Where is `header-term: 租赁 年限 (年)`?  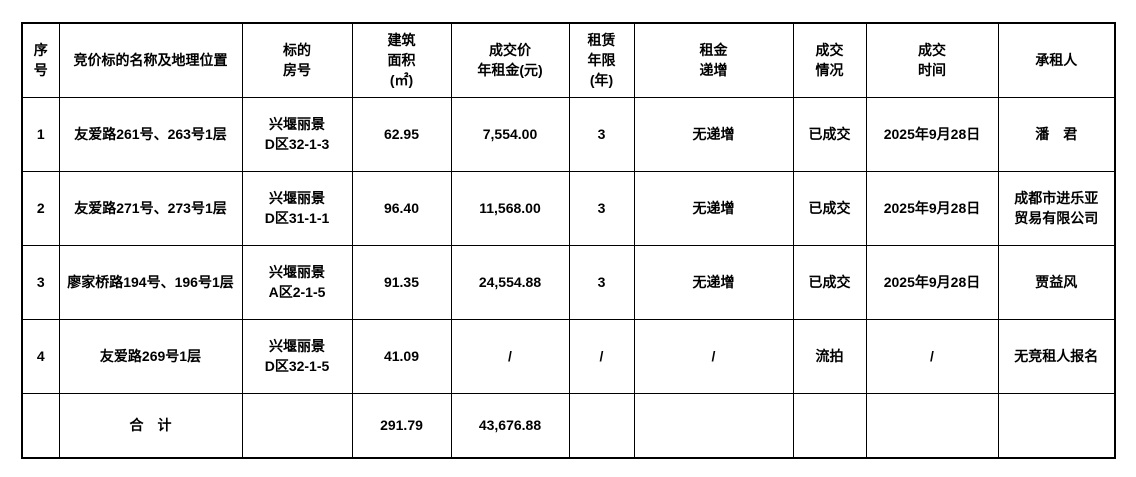
header-term: 租赁 年限 (年) is located at coordinates (601, 60).